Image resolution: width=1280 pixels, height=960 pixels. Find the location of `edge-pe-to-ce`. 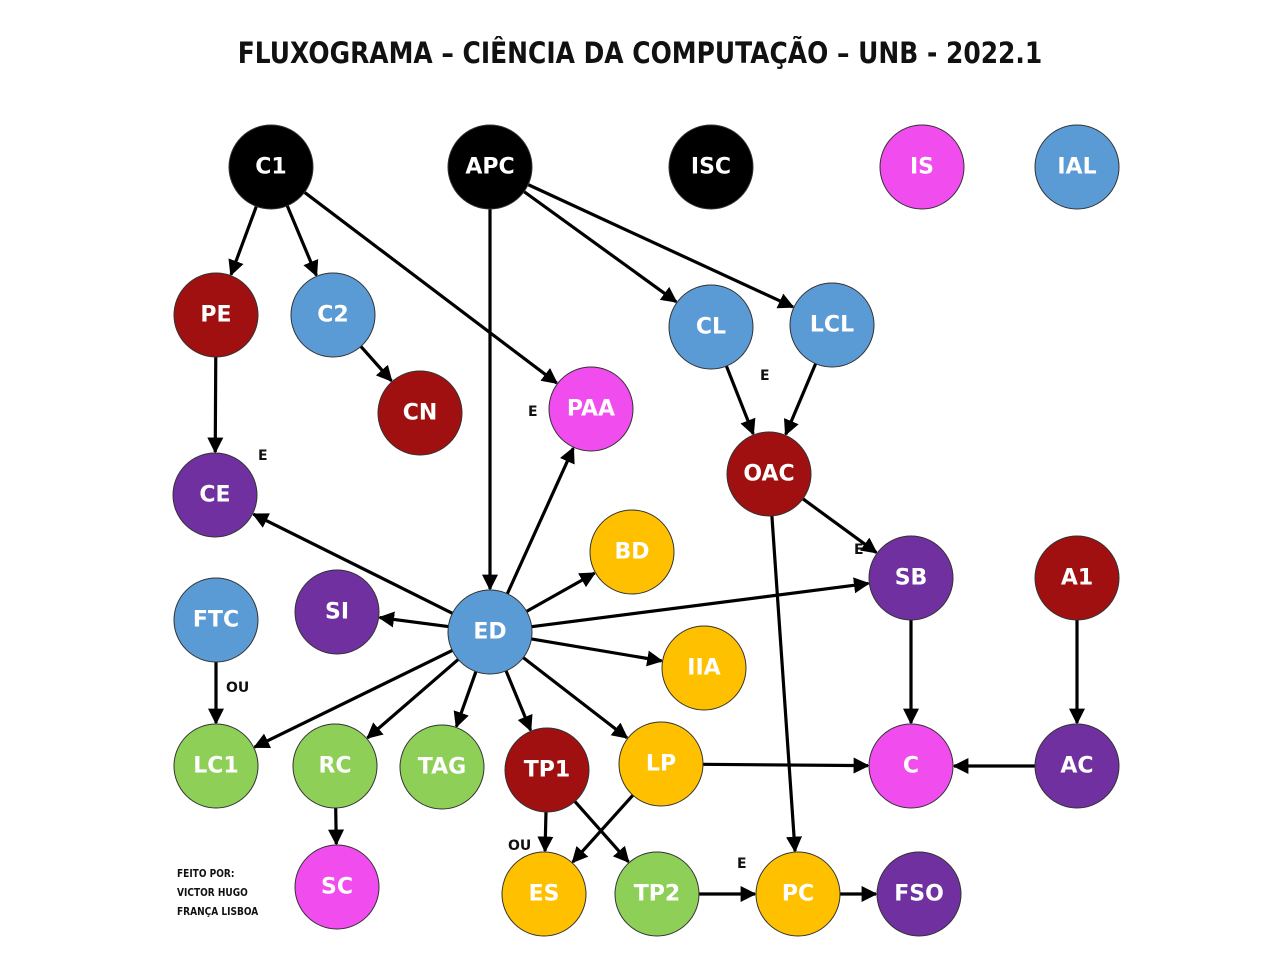

edge-pe-to-ce is located at coordinates (215, 405).